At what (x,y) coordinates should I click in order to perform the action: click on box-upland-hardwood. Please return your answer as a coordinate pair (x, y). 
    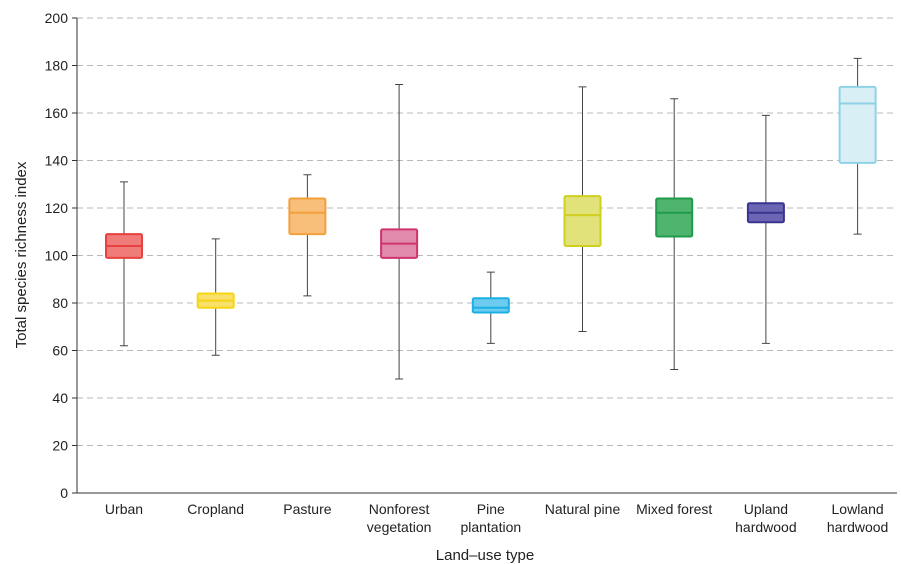
    Looking at the image, I should click on (765, 229).